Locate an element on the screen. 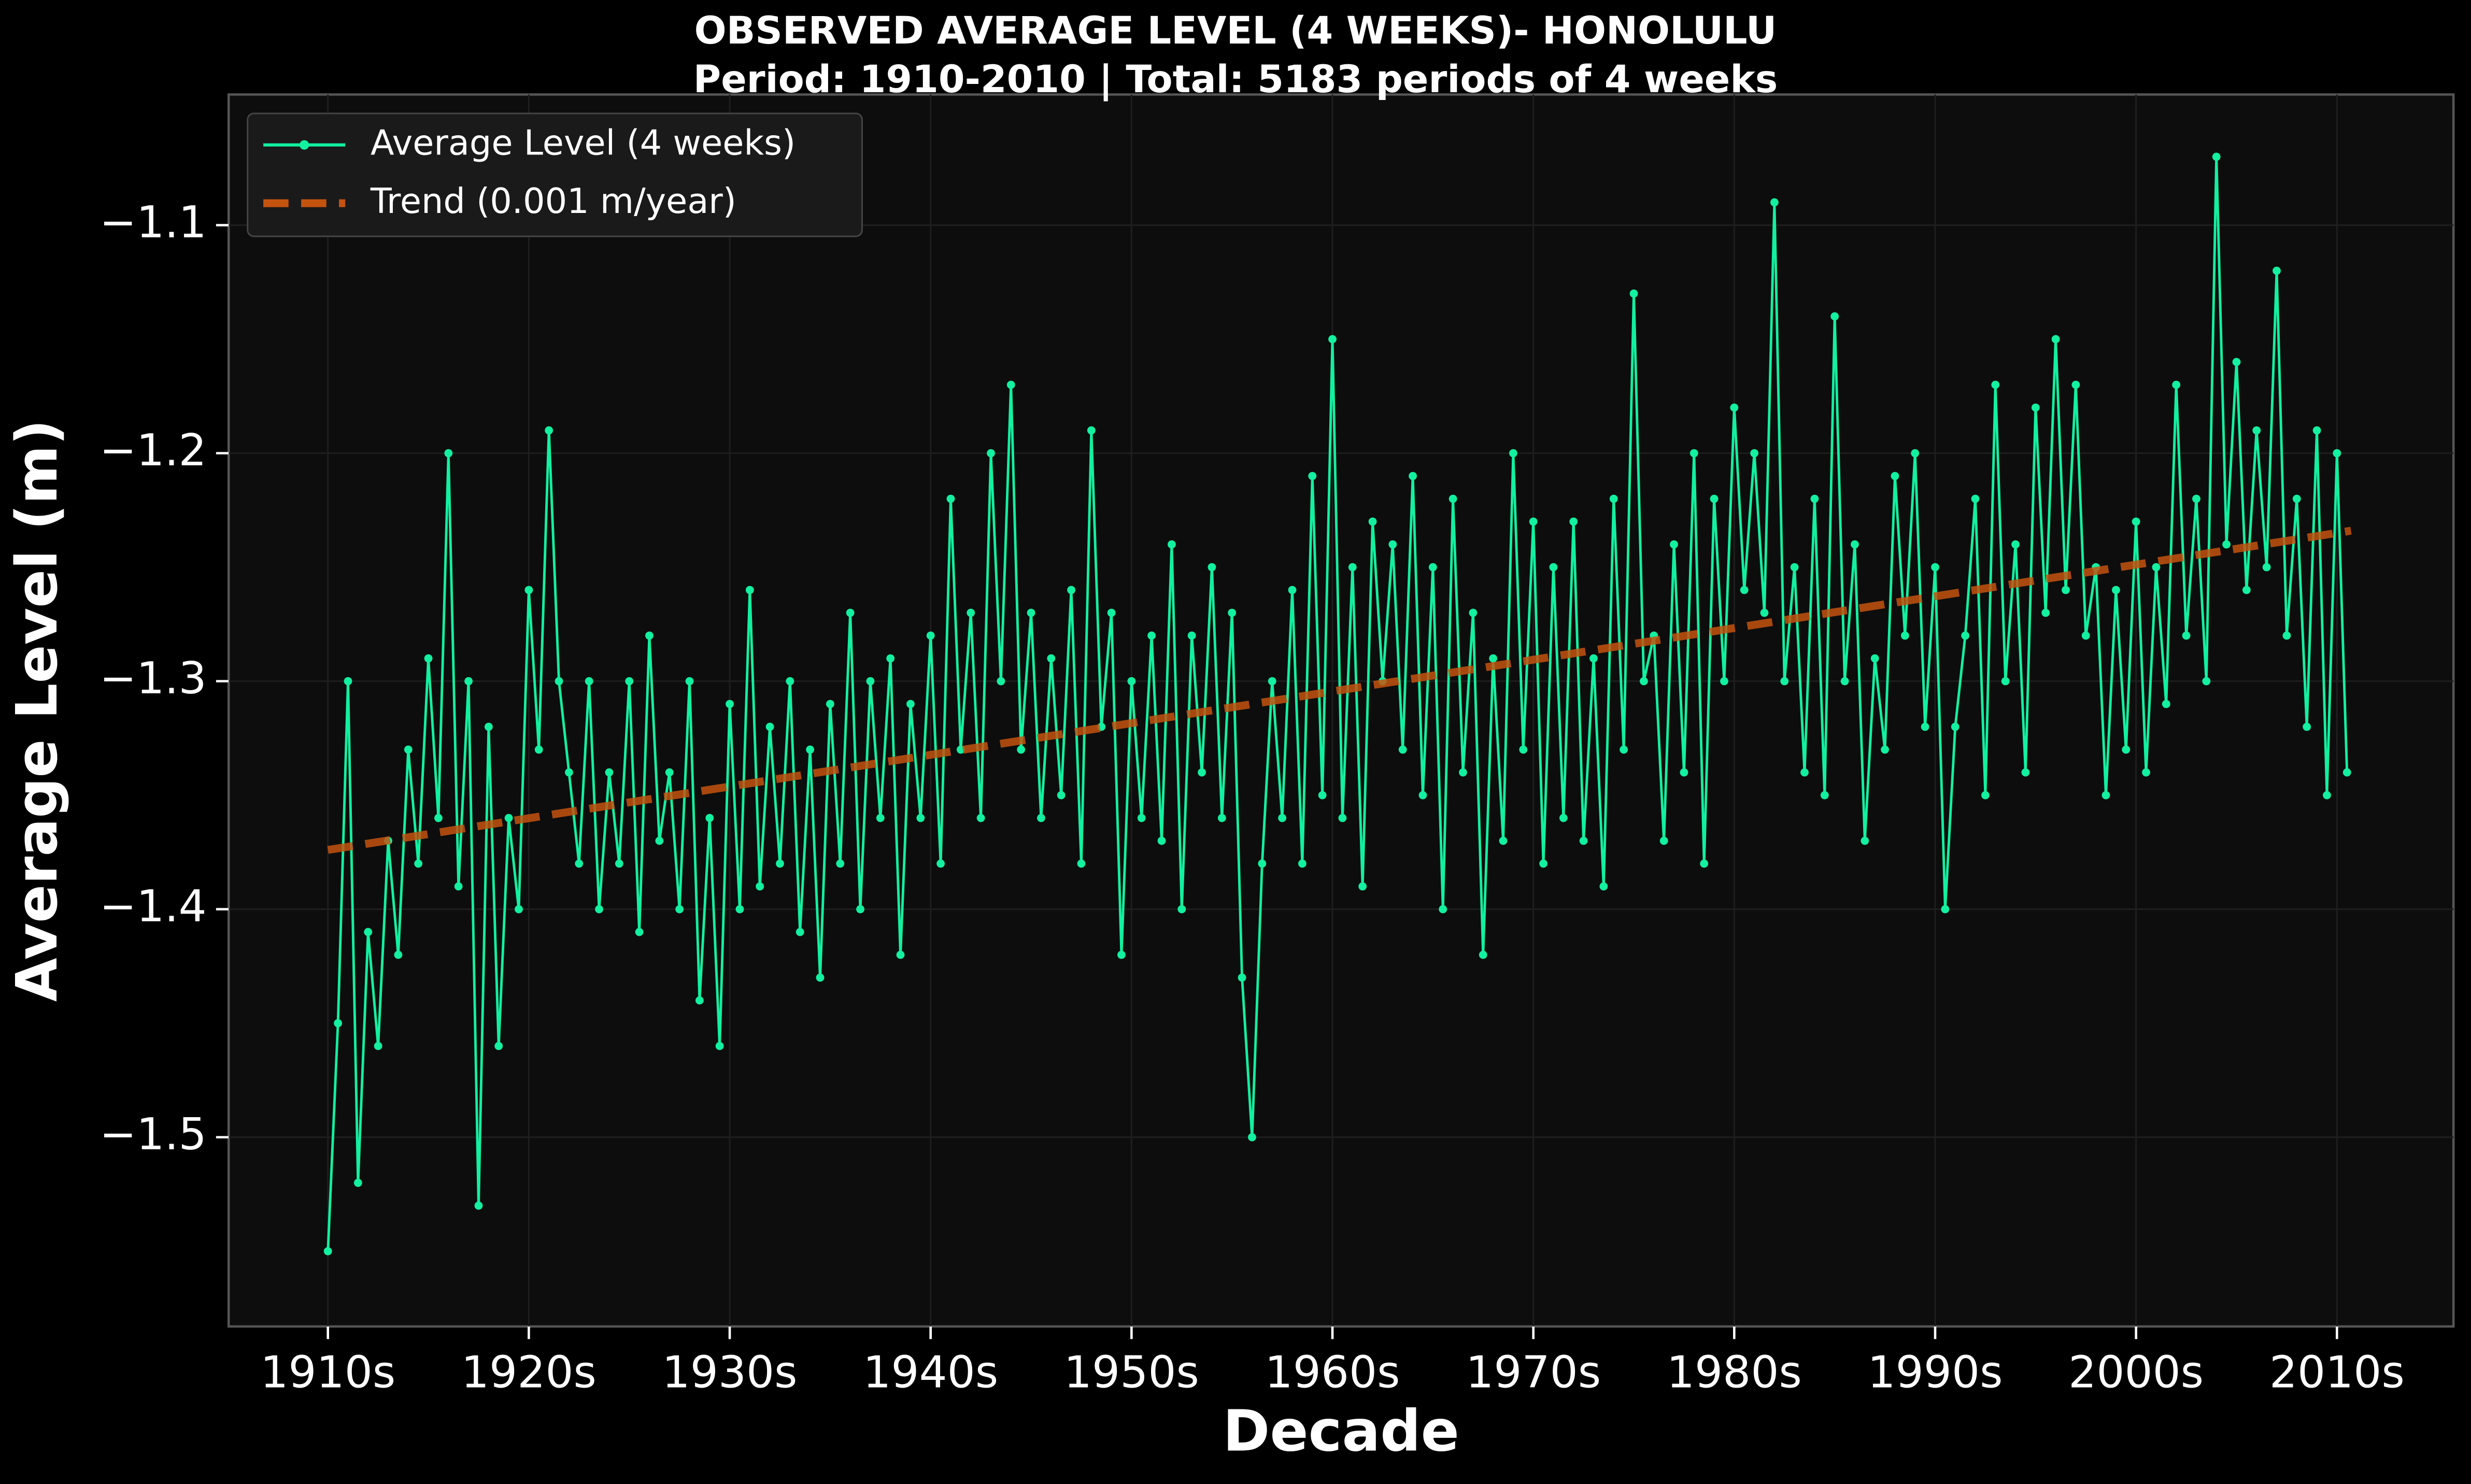  y-tick-label: −1.3 is located at coordinates (153, 678).